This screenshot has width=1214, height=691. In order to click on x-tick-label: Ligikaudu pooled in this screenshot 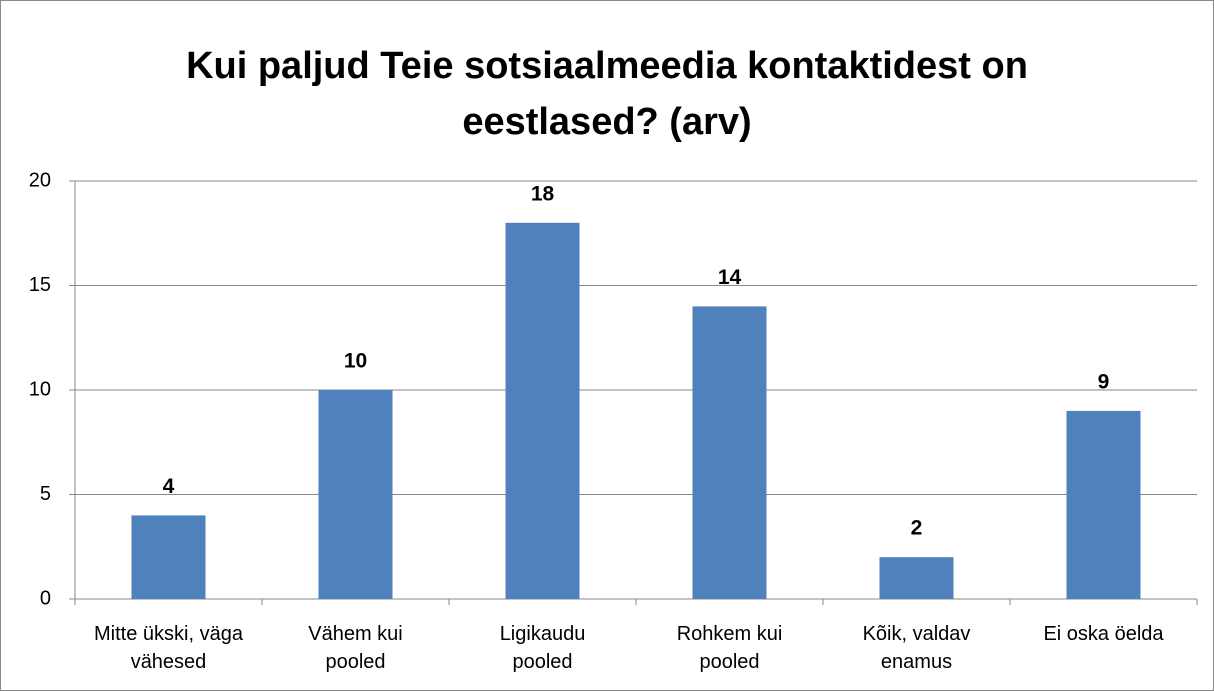, I will do `click(542, 648)`.